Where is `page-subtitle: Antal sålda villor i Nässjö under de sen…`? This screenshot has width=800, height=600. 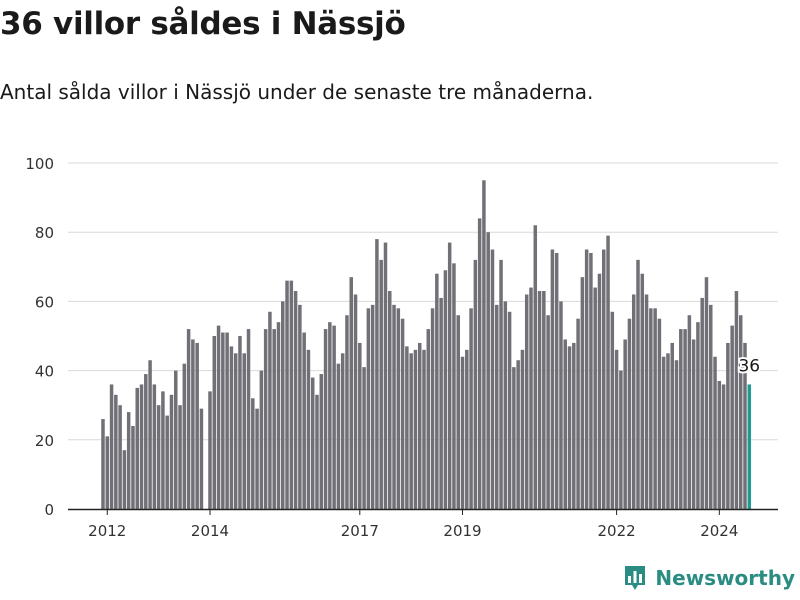 page-subtitle: Antal sålda villor i Nässjö under de sen… is located at coordinates (297, 92).